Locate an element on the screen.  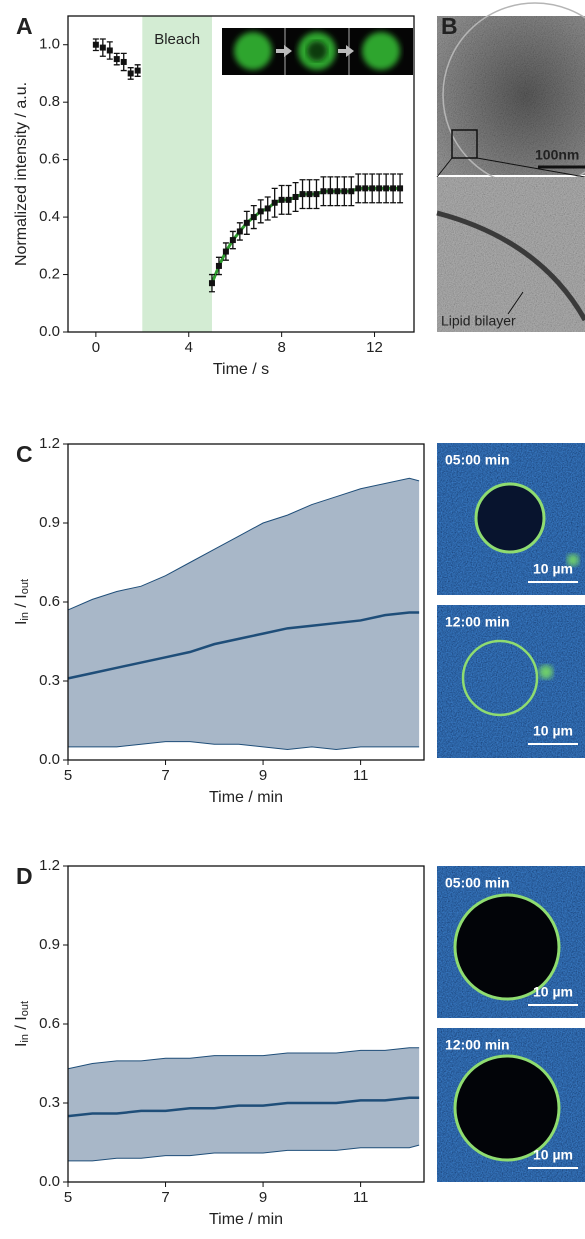
y-tick-label: 1.2 is located at coordinates (49, 865).